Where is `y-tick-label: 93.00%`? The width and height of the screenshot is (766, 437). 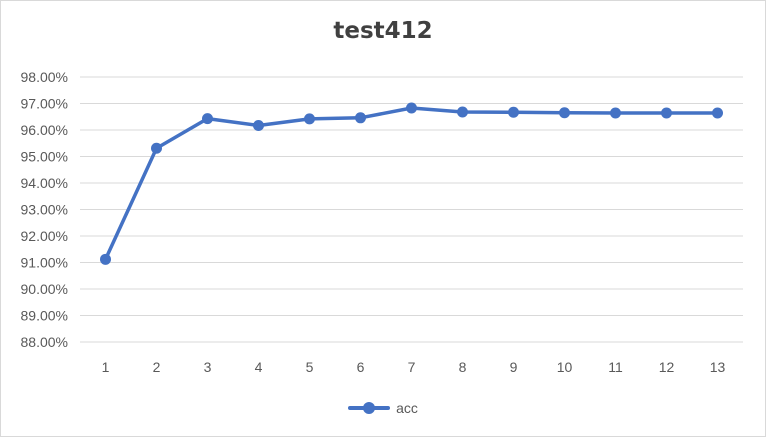 y-tick-label: 93.00% is located at coordinates (44, 210).